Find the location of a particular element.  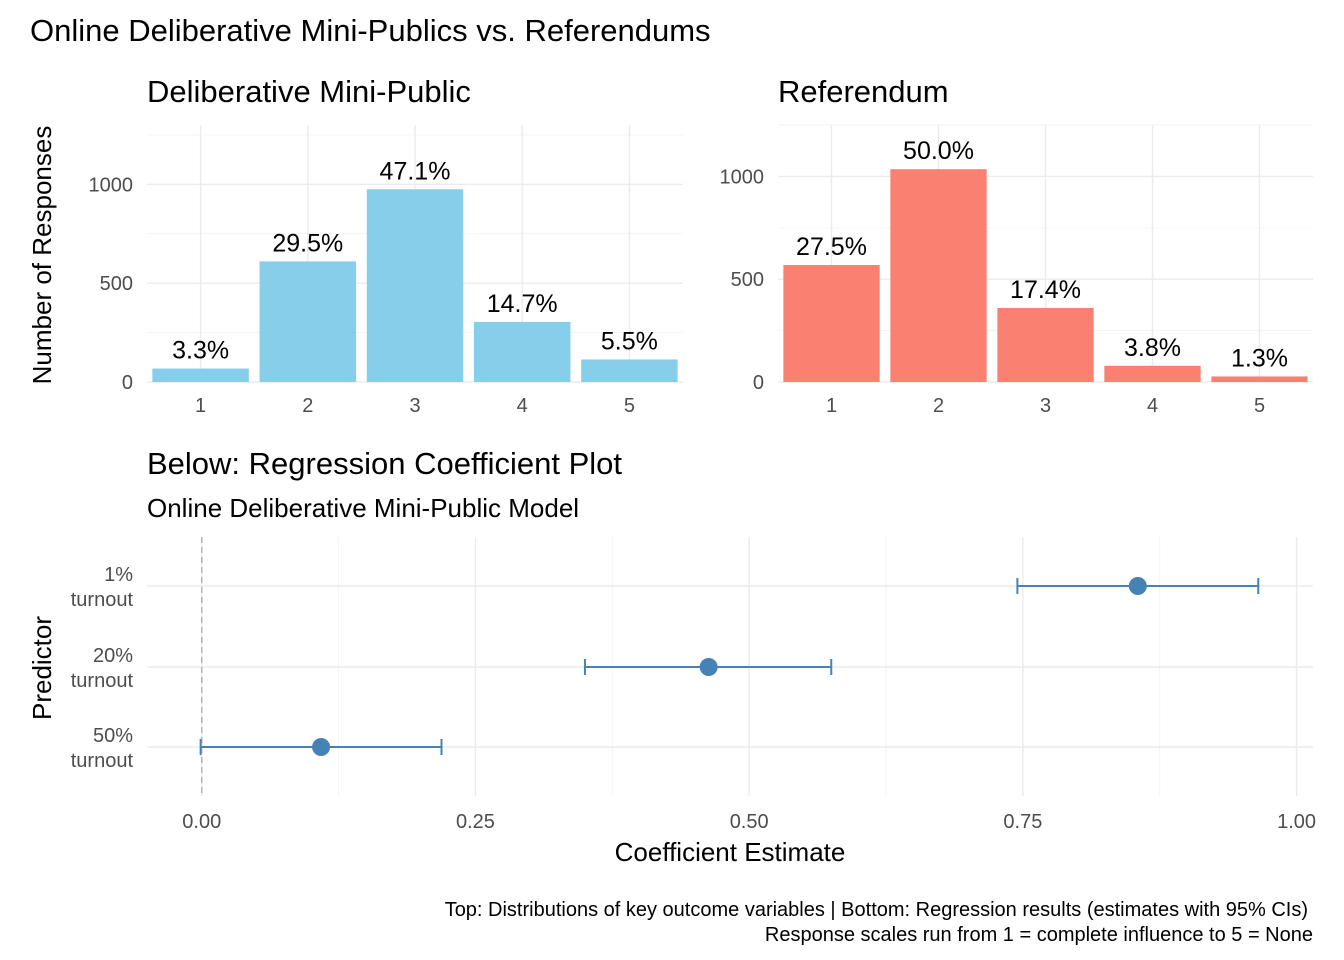

dmp-data-label: 5.5% is located at coordinates (629, 341).